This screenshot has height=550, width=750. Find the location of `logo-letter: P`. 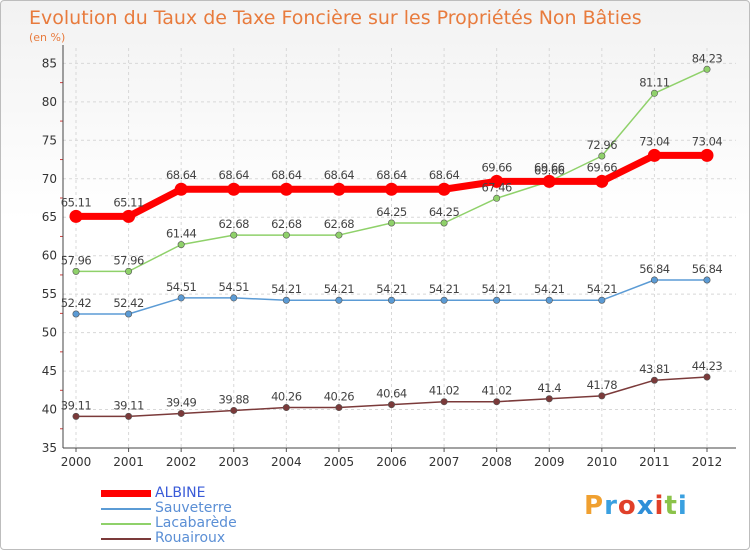

logo-letter: P is located at coordinates (594, 506).